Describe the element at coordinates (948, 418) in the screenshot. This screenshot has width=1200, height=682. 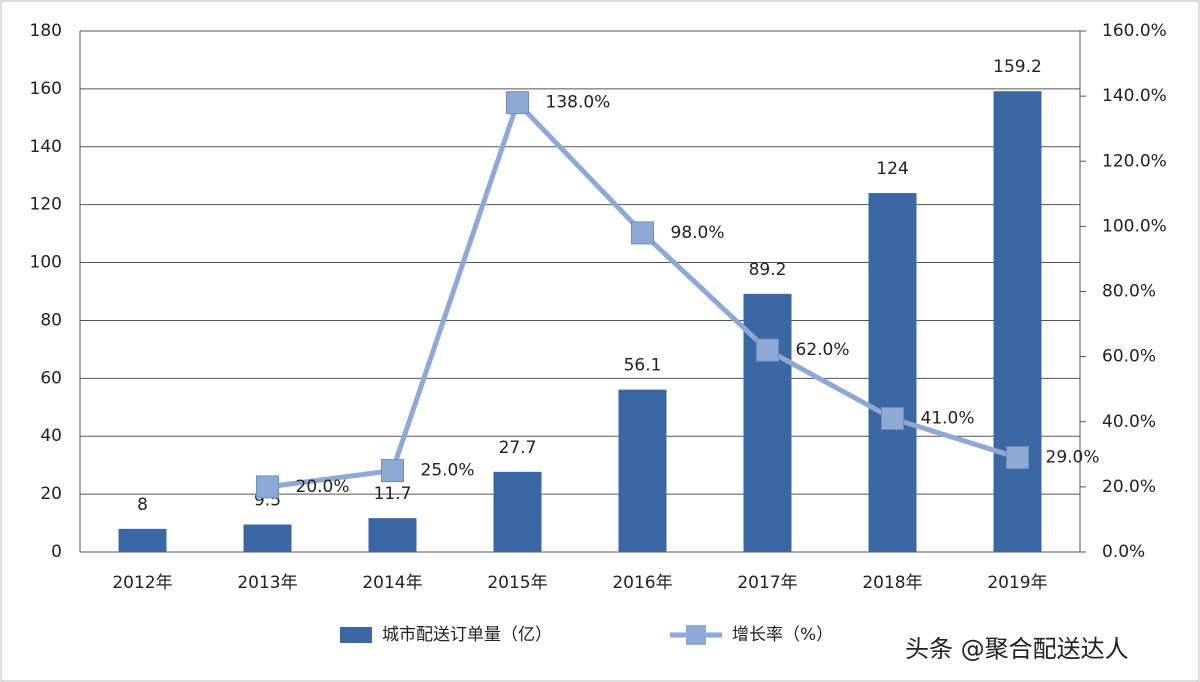
I see `line-value-label: 41.0%` at that location.